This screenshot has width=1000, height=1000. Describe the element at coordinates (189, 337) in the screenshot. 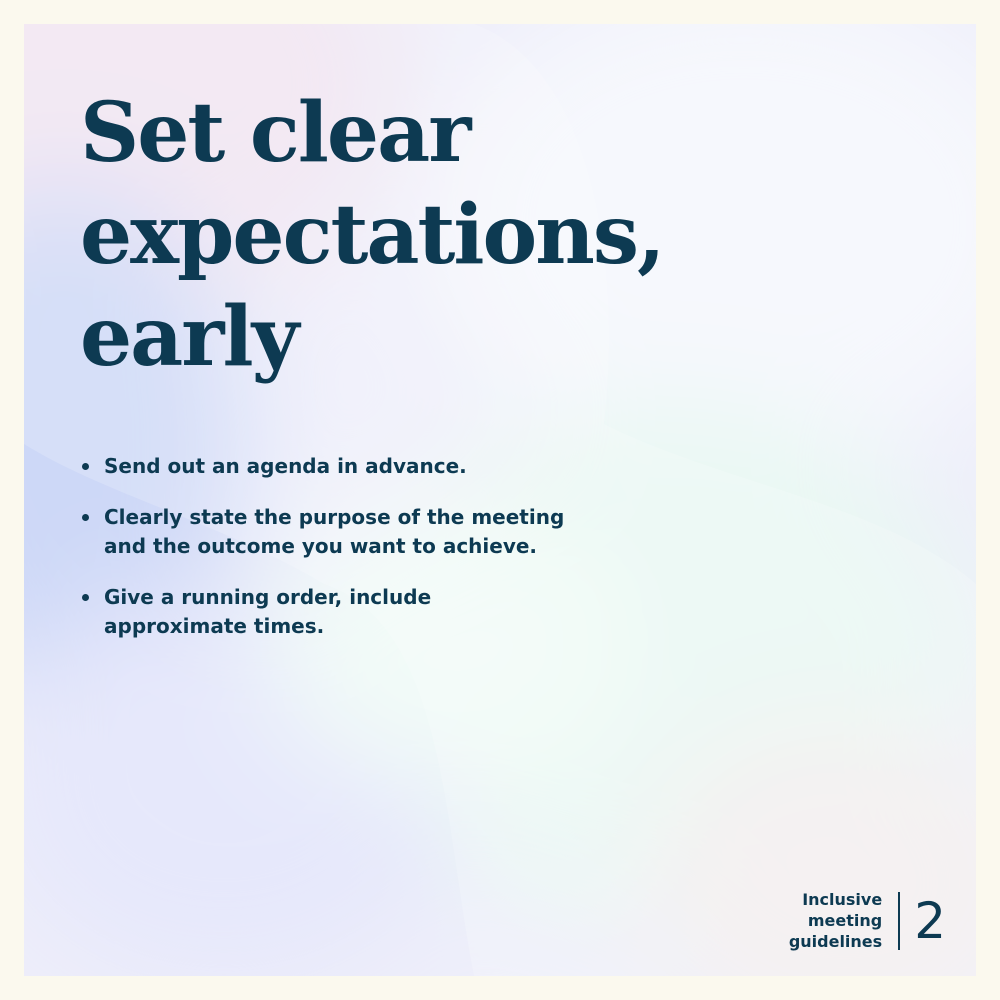

I see `title-line: early` at that location.